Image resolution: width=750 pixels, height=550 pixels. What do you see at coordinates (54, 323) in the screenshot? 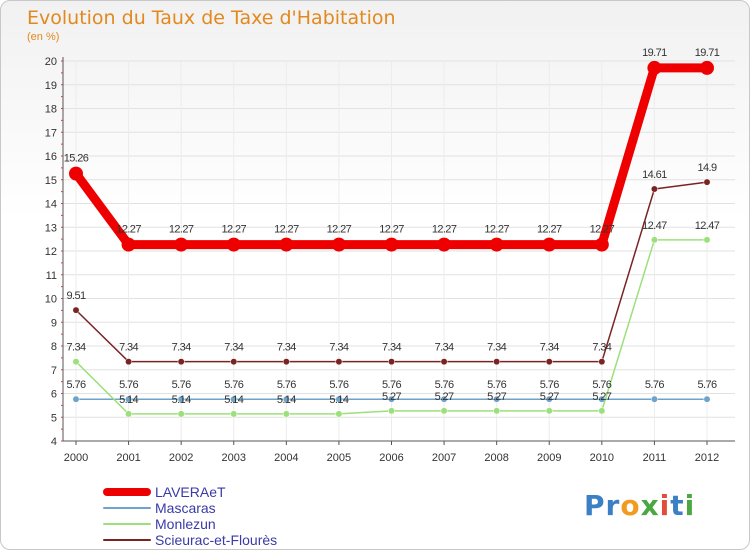
I see `y-tick-label: 9` at bounding box center [54, 323].